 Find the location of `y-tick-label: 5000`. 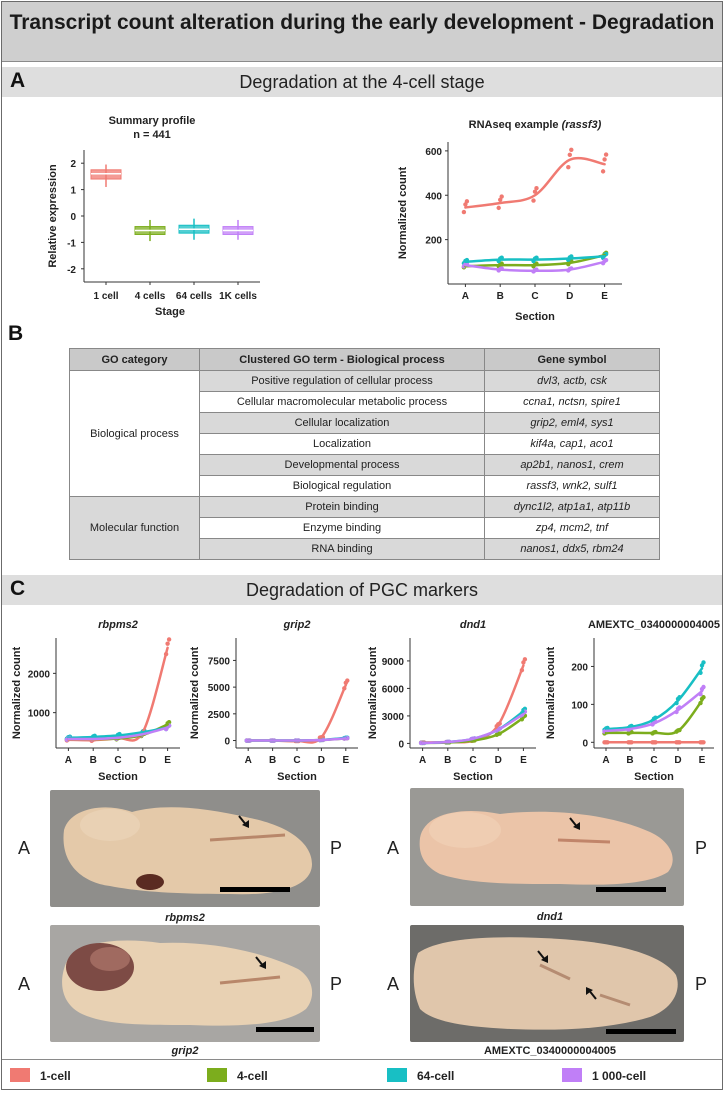

y-tick-label: 5000 is located at coordinates (219, 688).